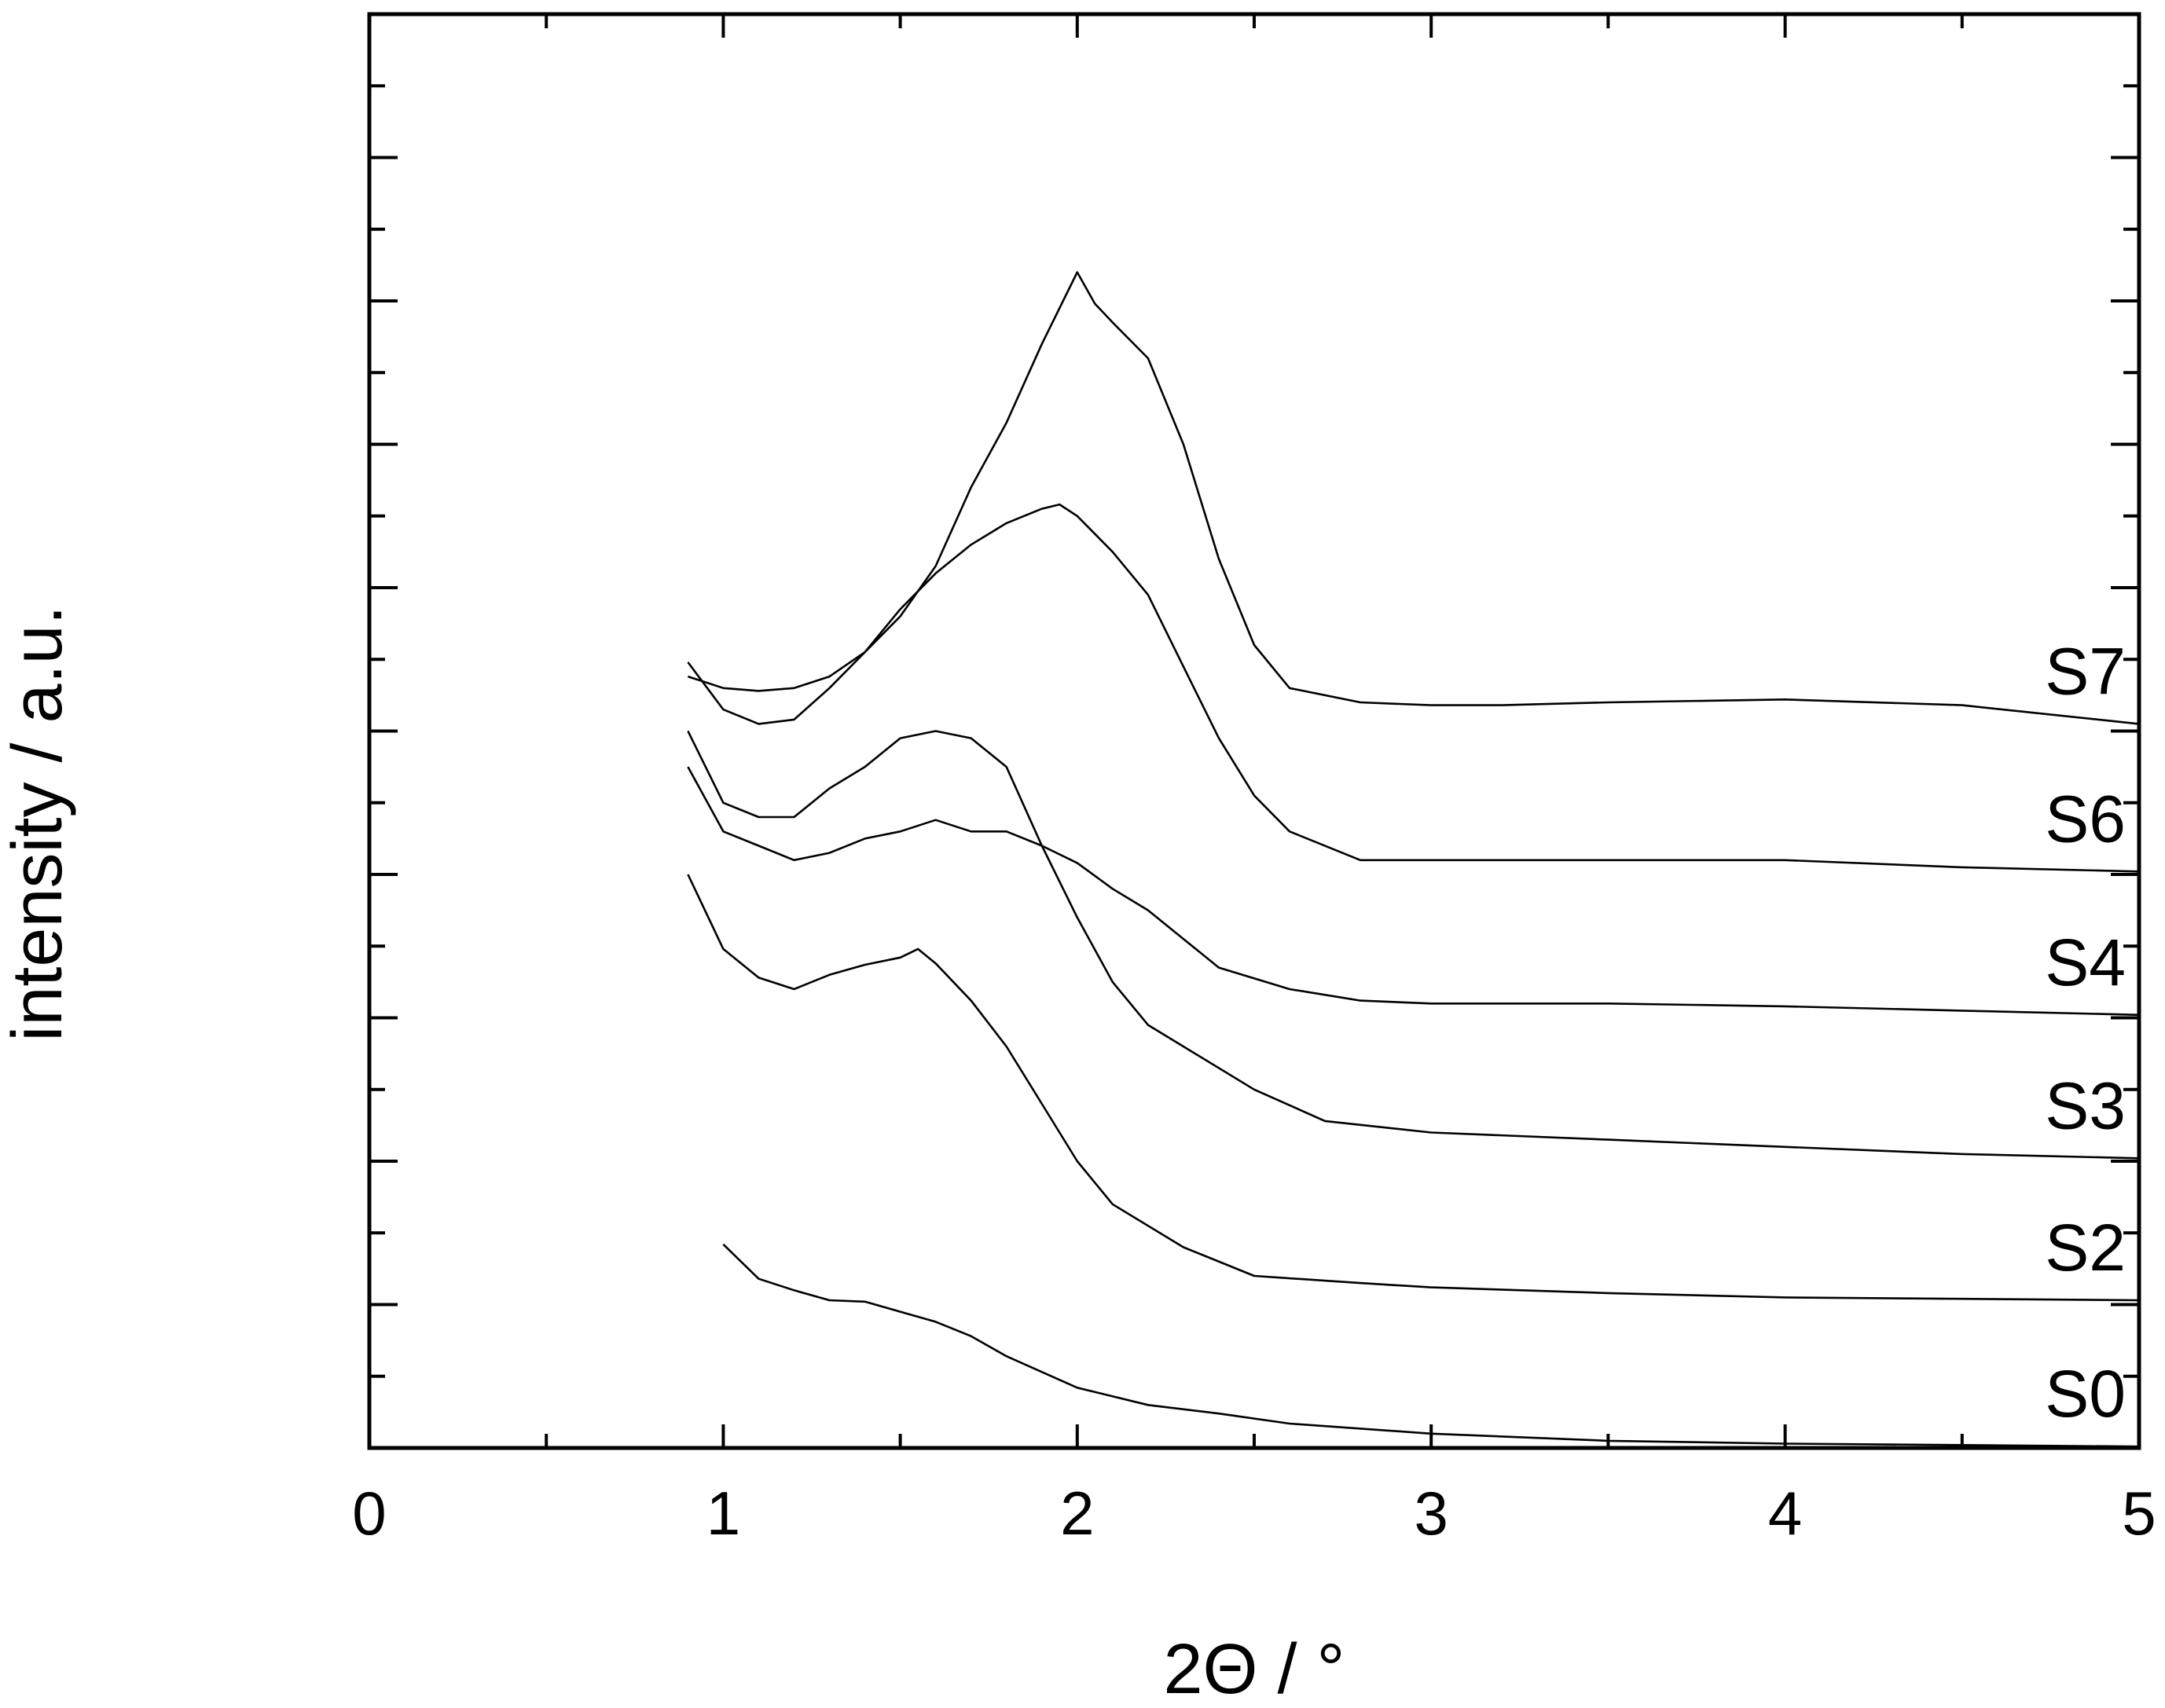 This screenshot has width=2165, height=1708. Describe the element at coordinates (2085, 1394) in the screenshot. I see `series-label-s0: S0` at that location.